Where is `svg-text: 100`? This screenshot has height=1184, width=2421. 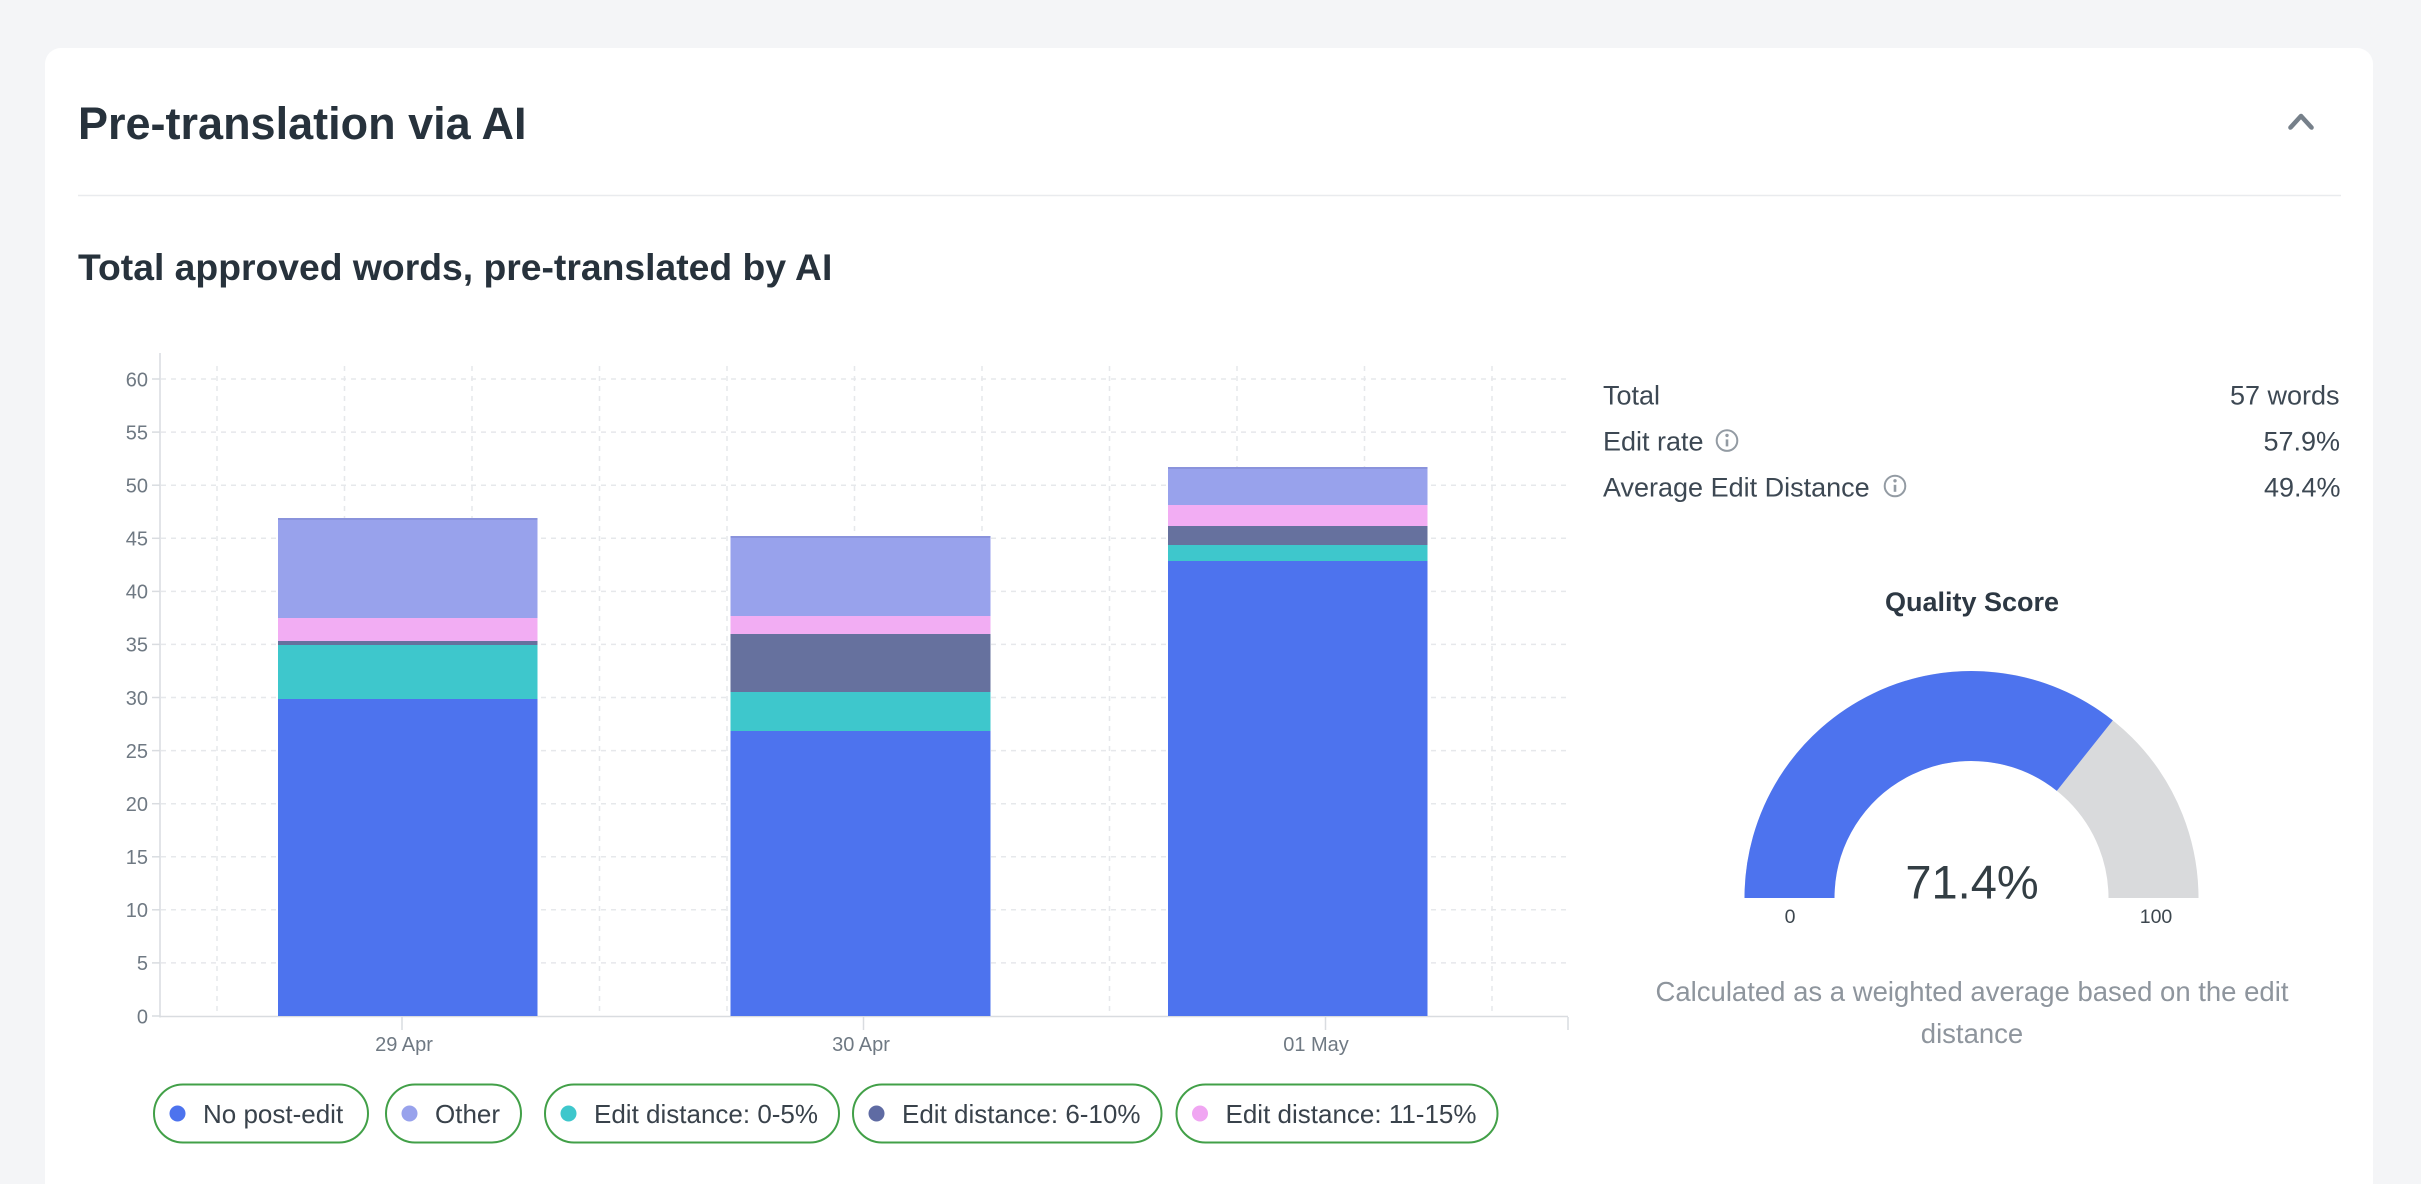
svg-text: 100 is located at coordinates (2156, 917).